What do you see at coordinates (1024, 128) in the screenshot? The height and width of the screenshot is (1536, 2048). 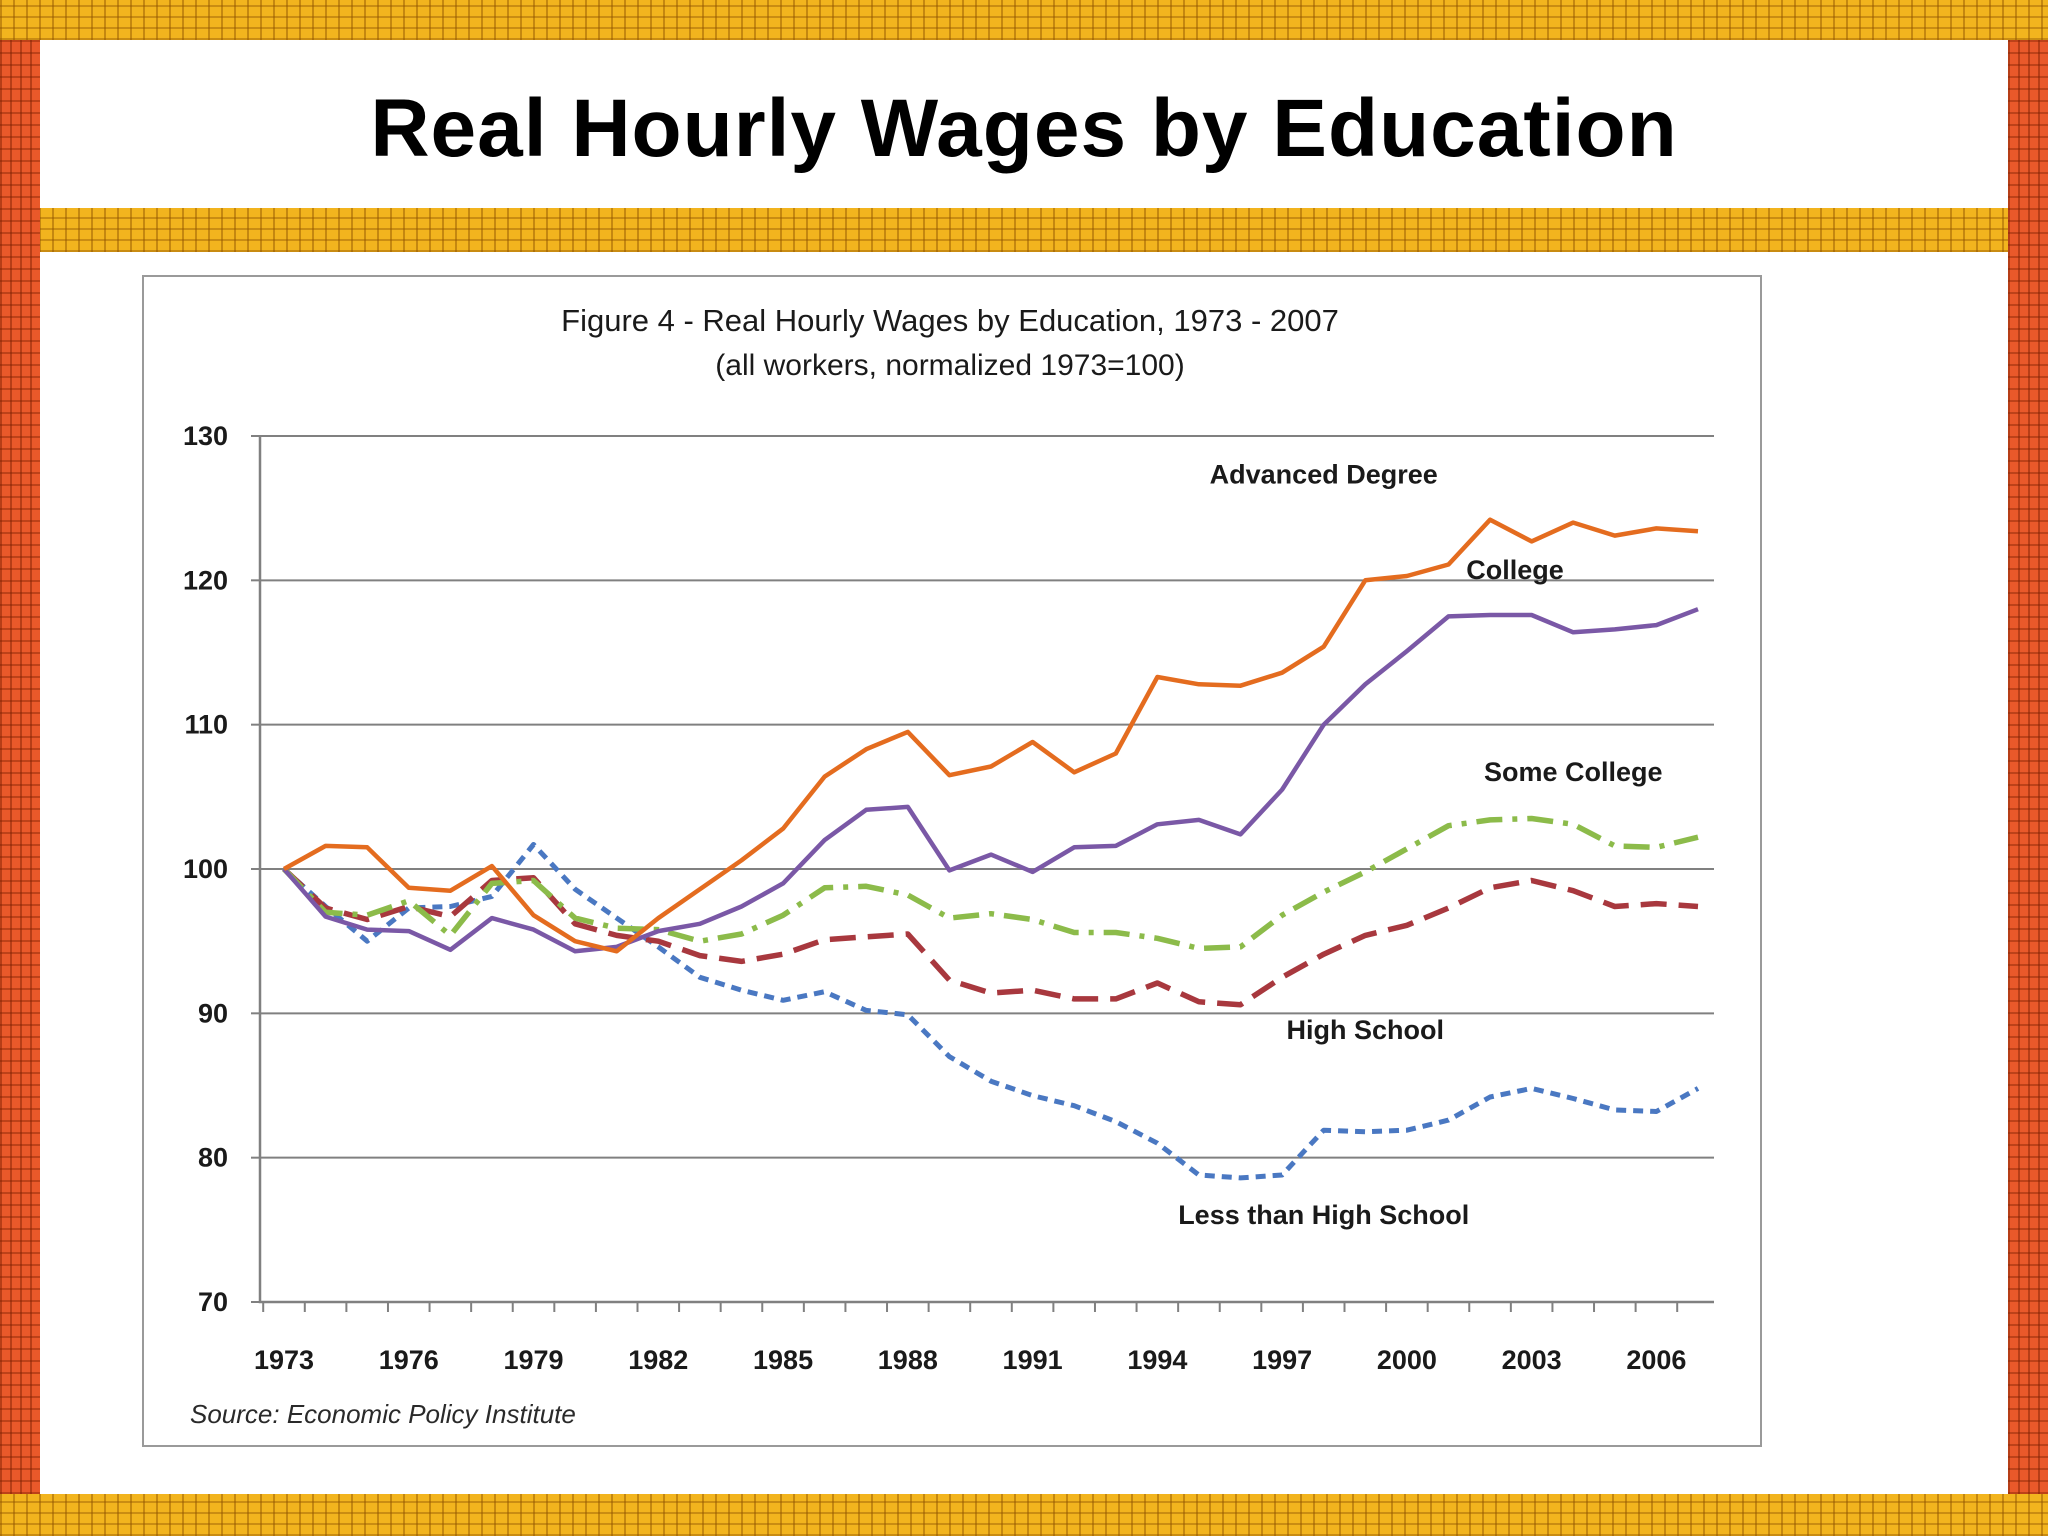 I see `slide-title: Real Hourly Wages by Education` at bounding box center [1024, 128].